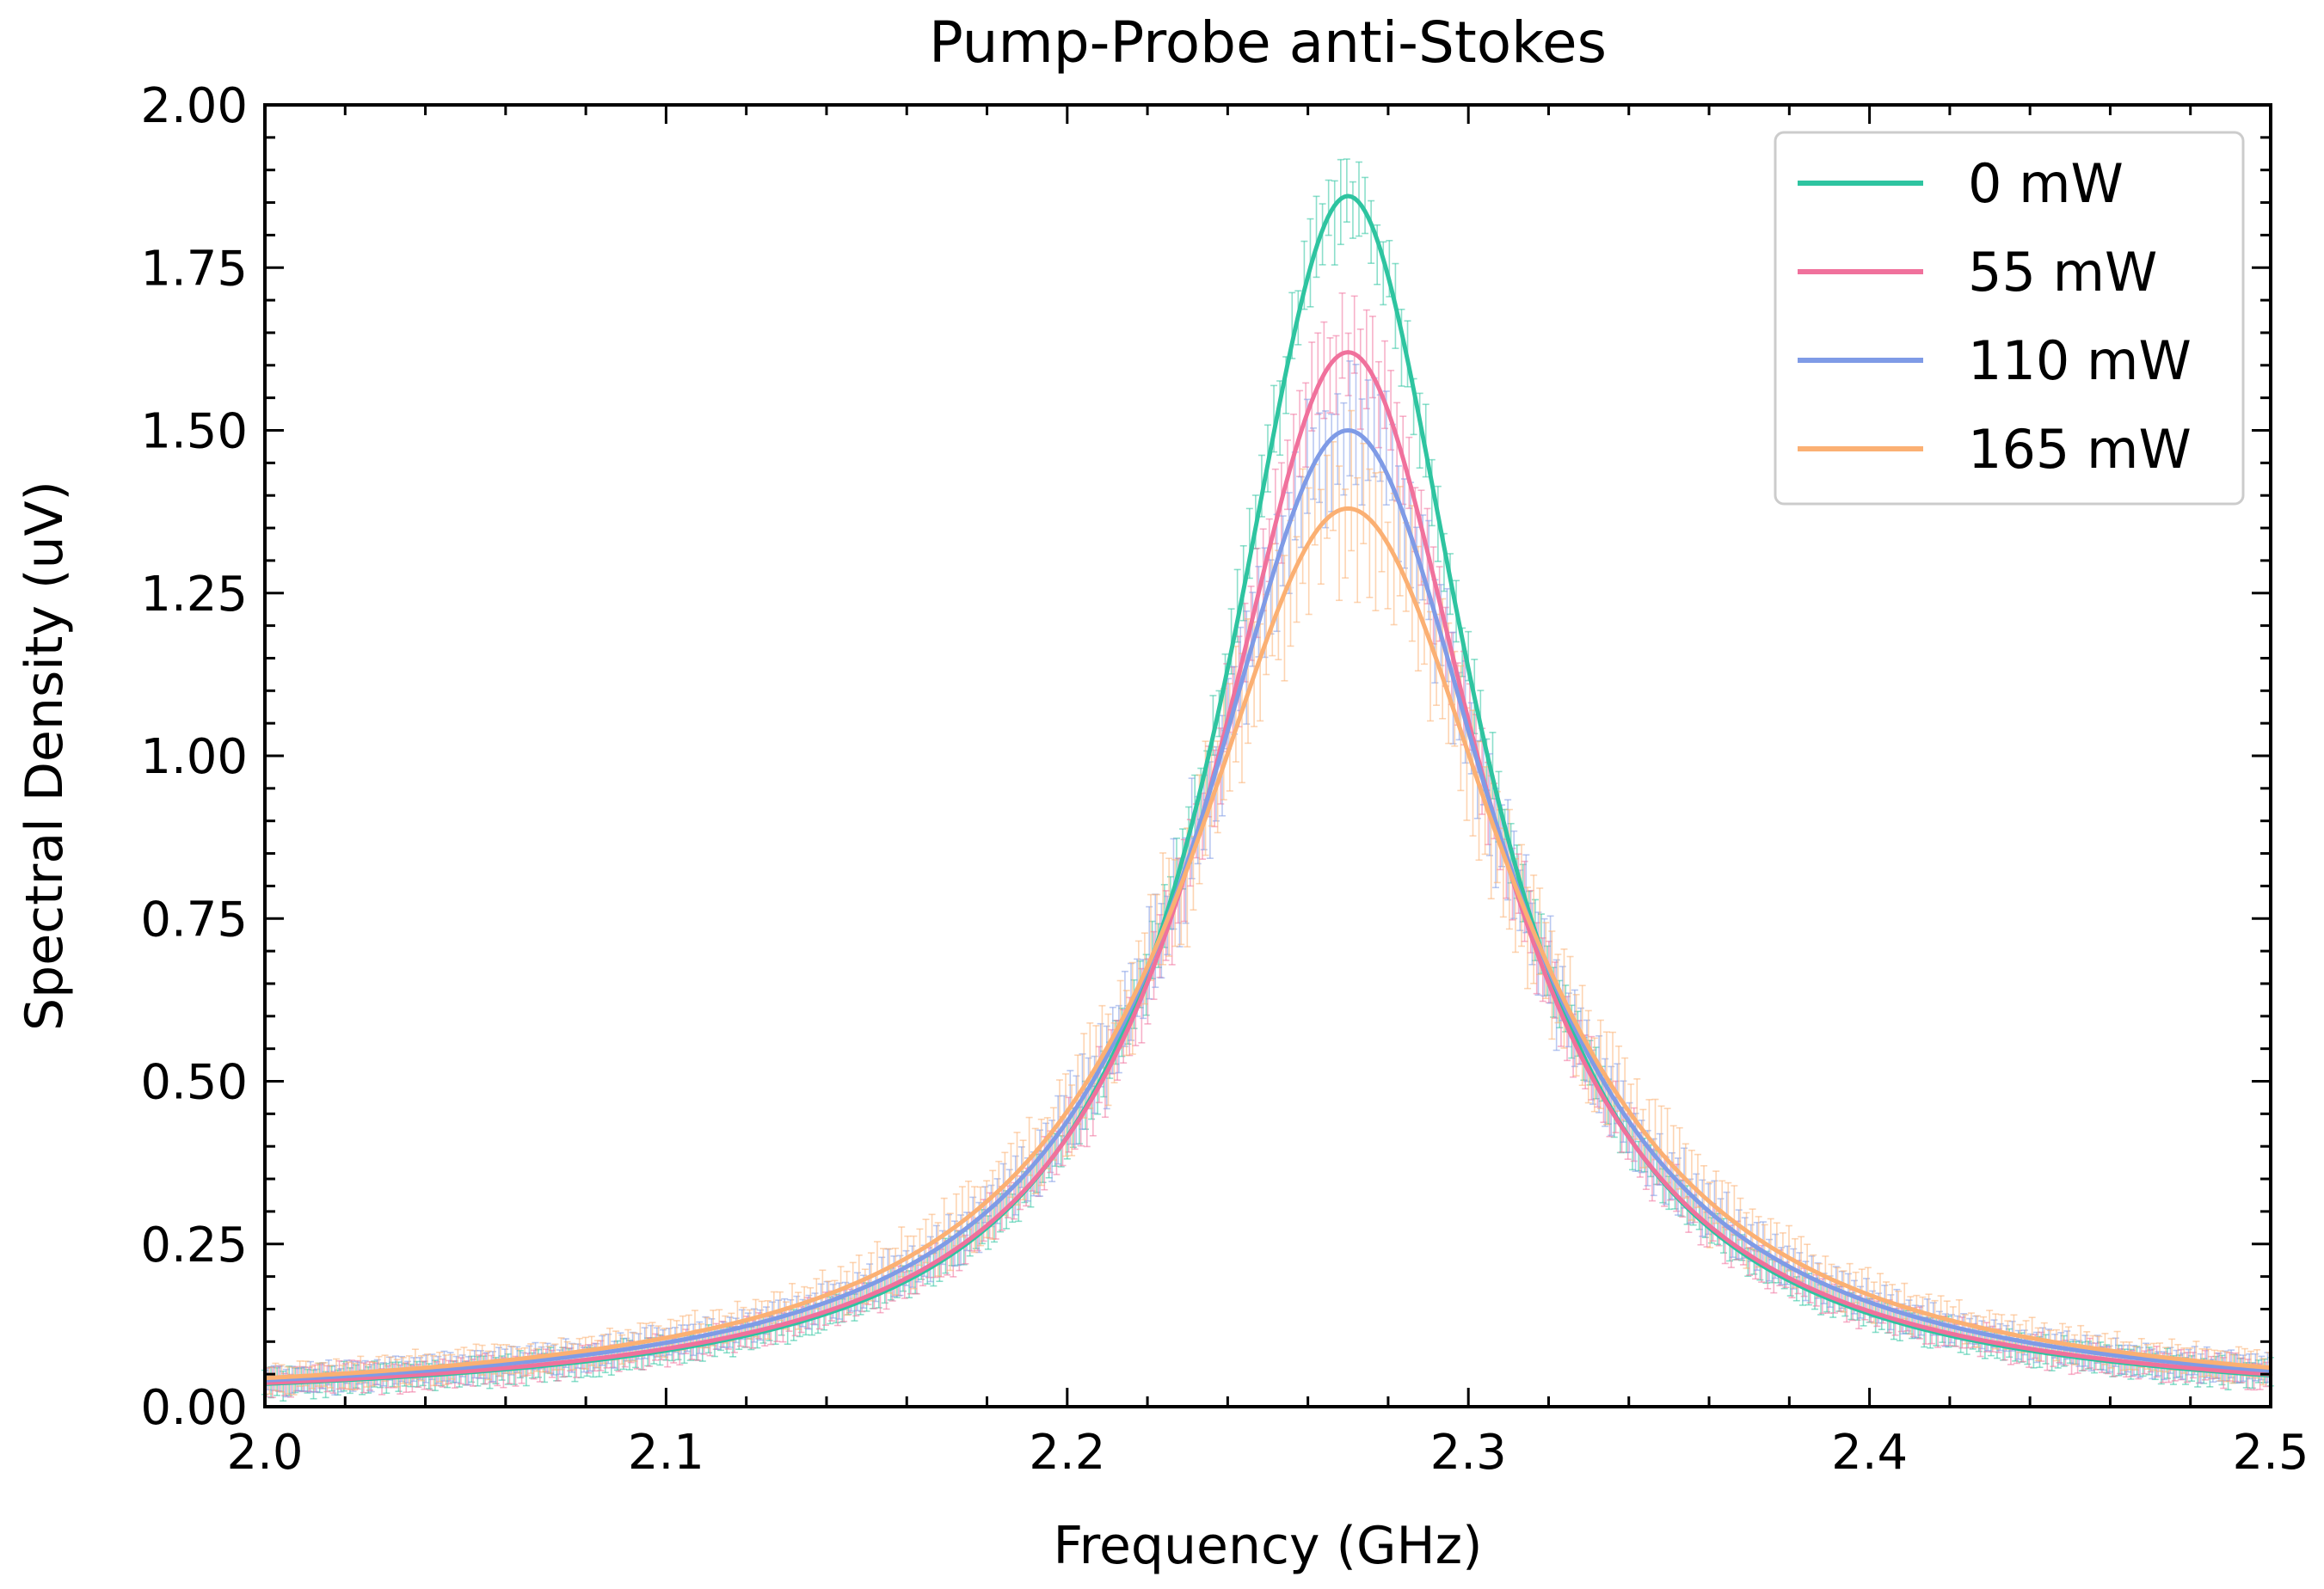 The image size is (2324, 1589). Describe the element at coordinates (1468, 1453) in the screenshot. I see `x-tick-label: 2.3` at that location.